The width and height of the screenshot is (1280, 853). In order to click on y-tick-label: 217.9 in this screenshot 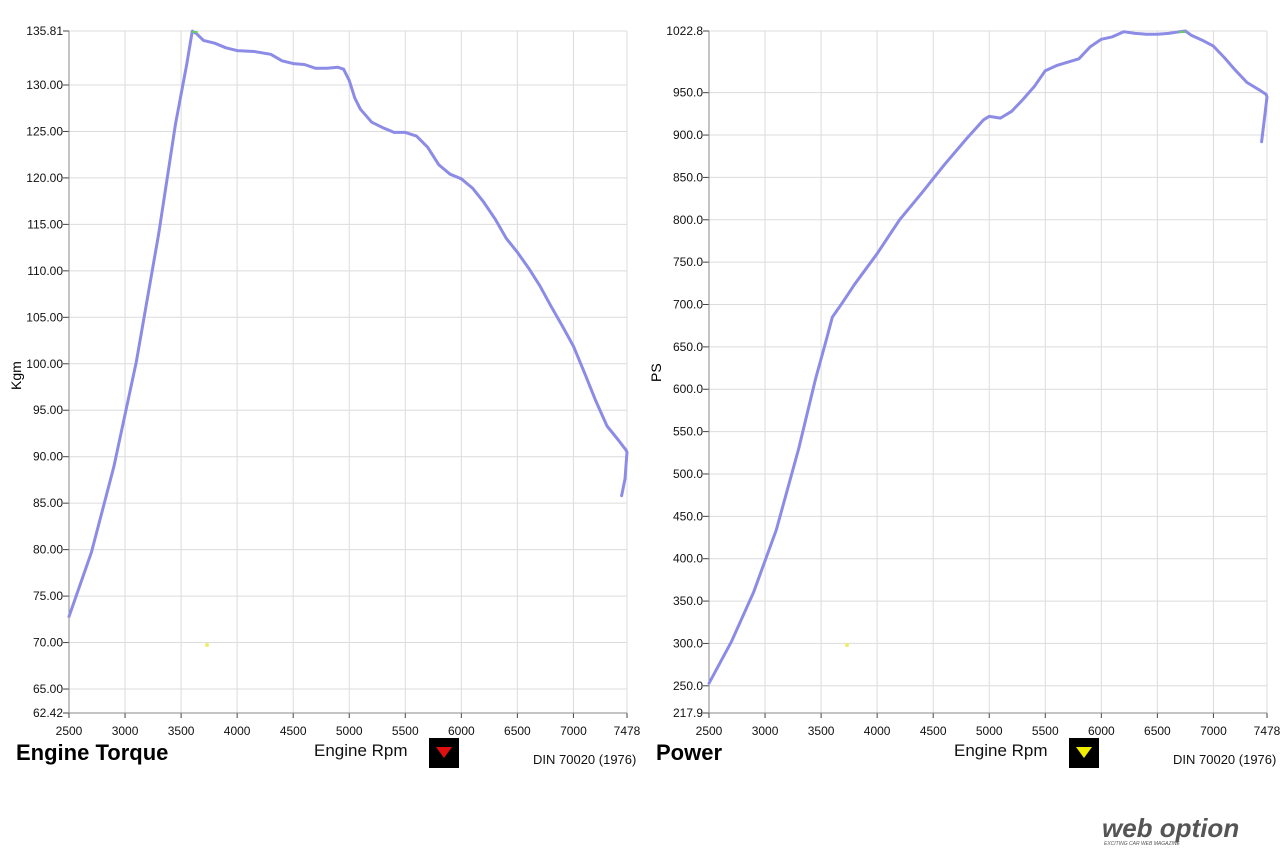, I will do `click(688, 713)`.